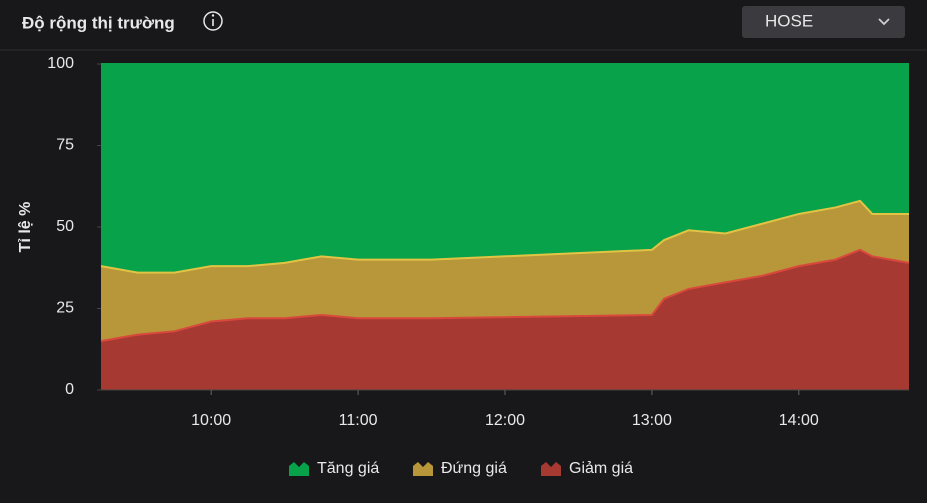 The width and height of the screenshot is (927, 503). What do you see at coordinates (211, 420) in the screenshot?
I see `x-tick-label: 10:00` at bounding box center [211, 420].